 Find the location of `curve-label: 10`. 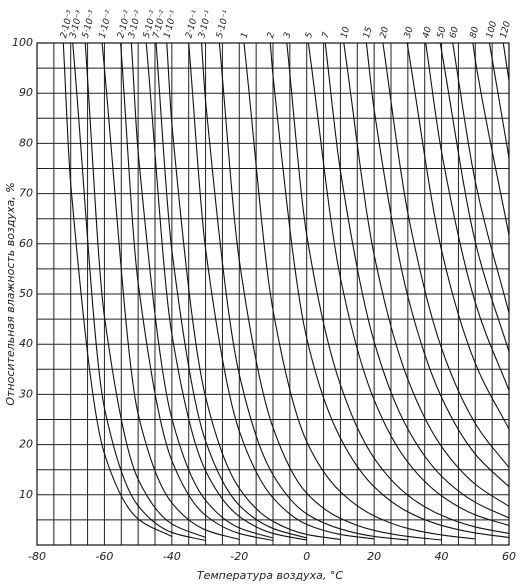

curve-label: 10 is located at coordinates (345, 33).